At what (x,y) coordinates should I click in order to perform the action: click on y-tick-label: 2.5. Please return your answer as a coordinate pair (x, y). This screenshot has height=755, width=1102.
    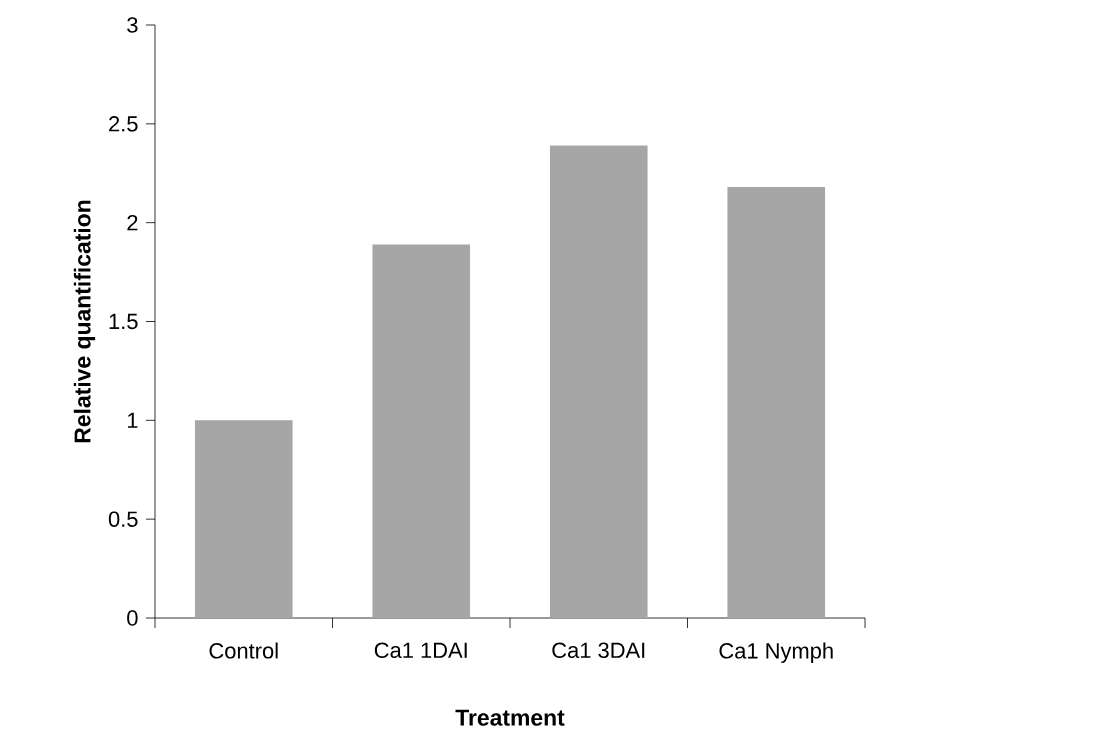
    Looking at the image, I should click on (123, 124).